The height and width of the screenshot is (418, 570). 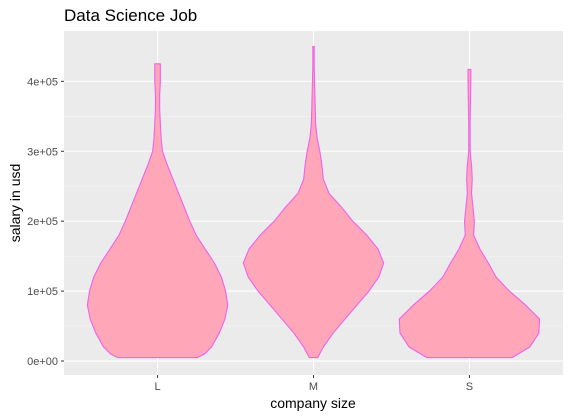 I want to click on x-tick-label: L, so click(x=158, y=387).